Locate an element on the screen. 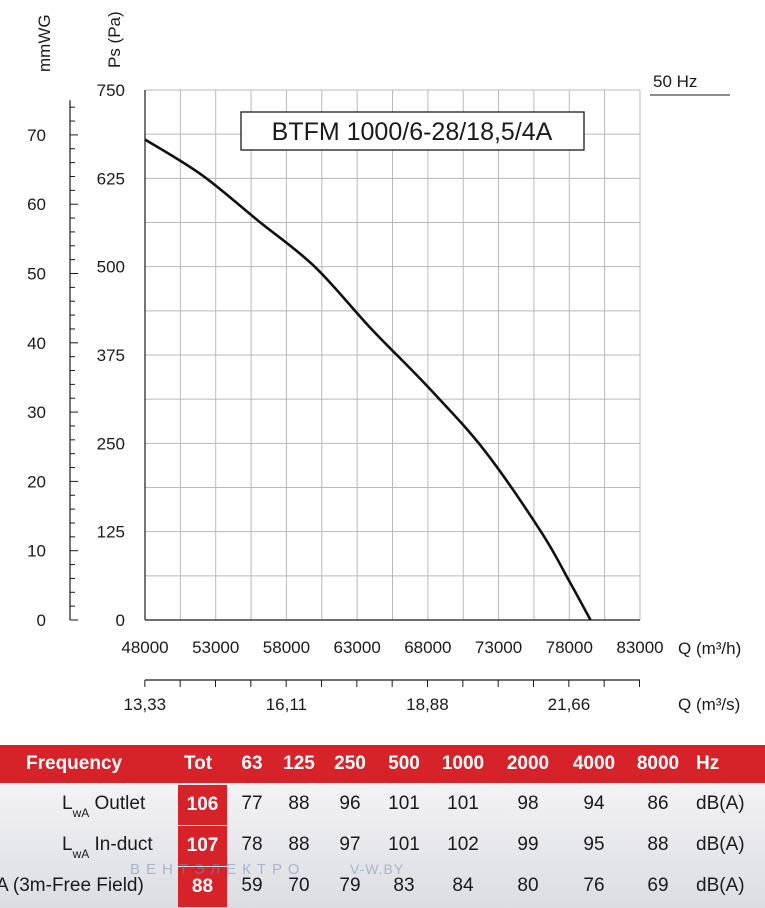 This screenshot has width=765, height=908. row-label-rest: (3m-Free Field) is located at coordinates (75, 885).